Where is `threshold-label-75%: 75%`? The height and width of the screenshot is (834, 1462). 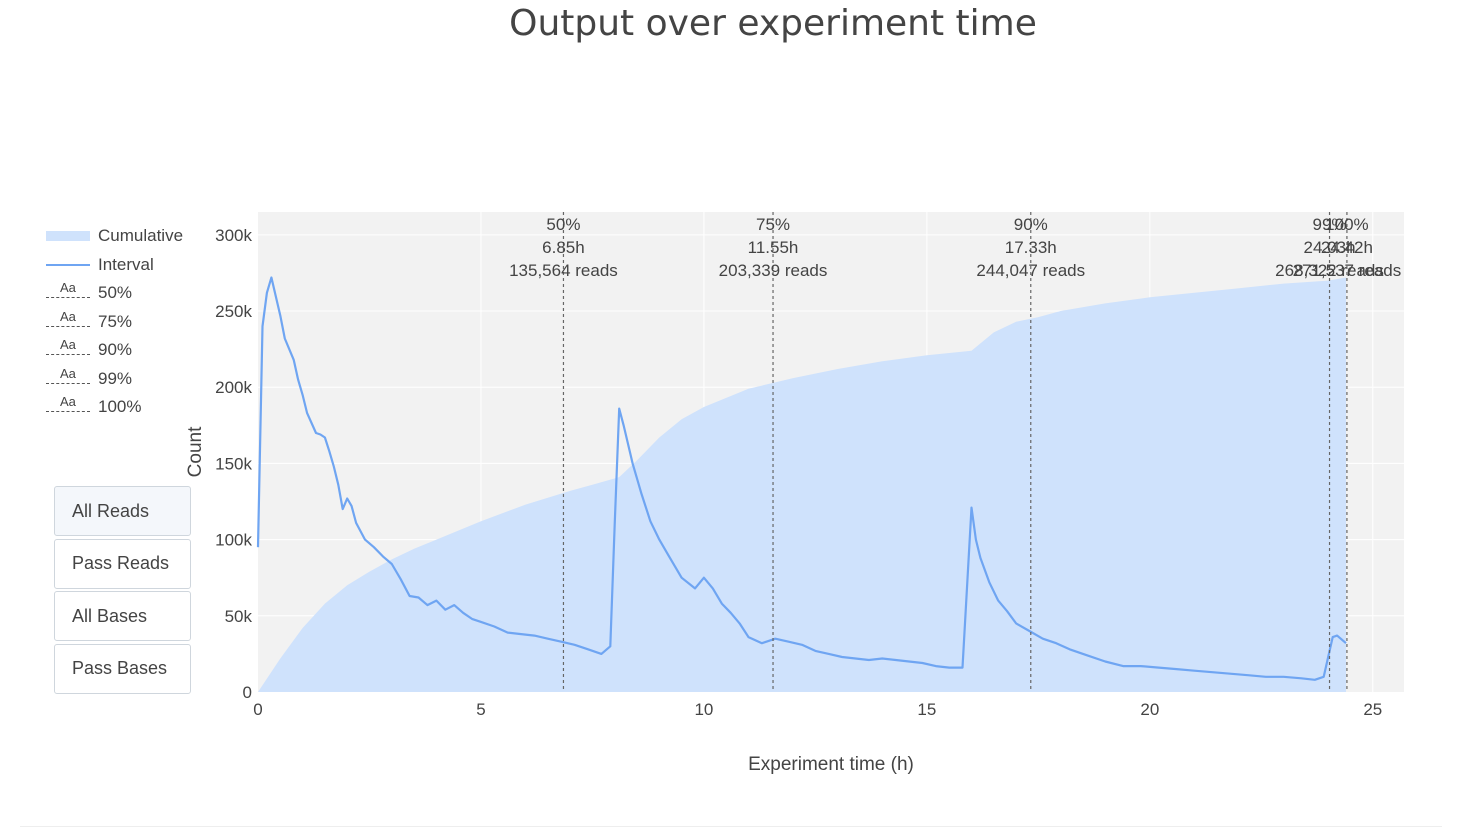 threshold-label-75%: 75% is located at coordinates (773, 224).